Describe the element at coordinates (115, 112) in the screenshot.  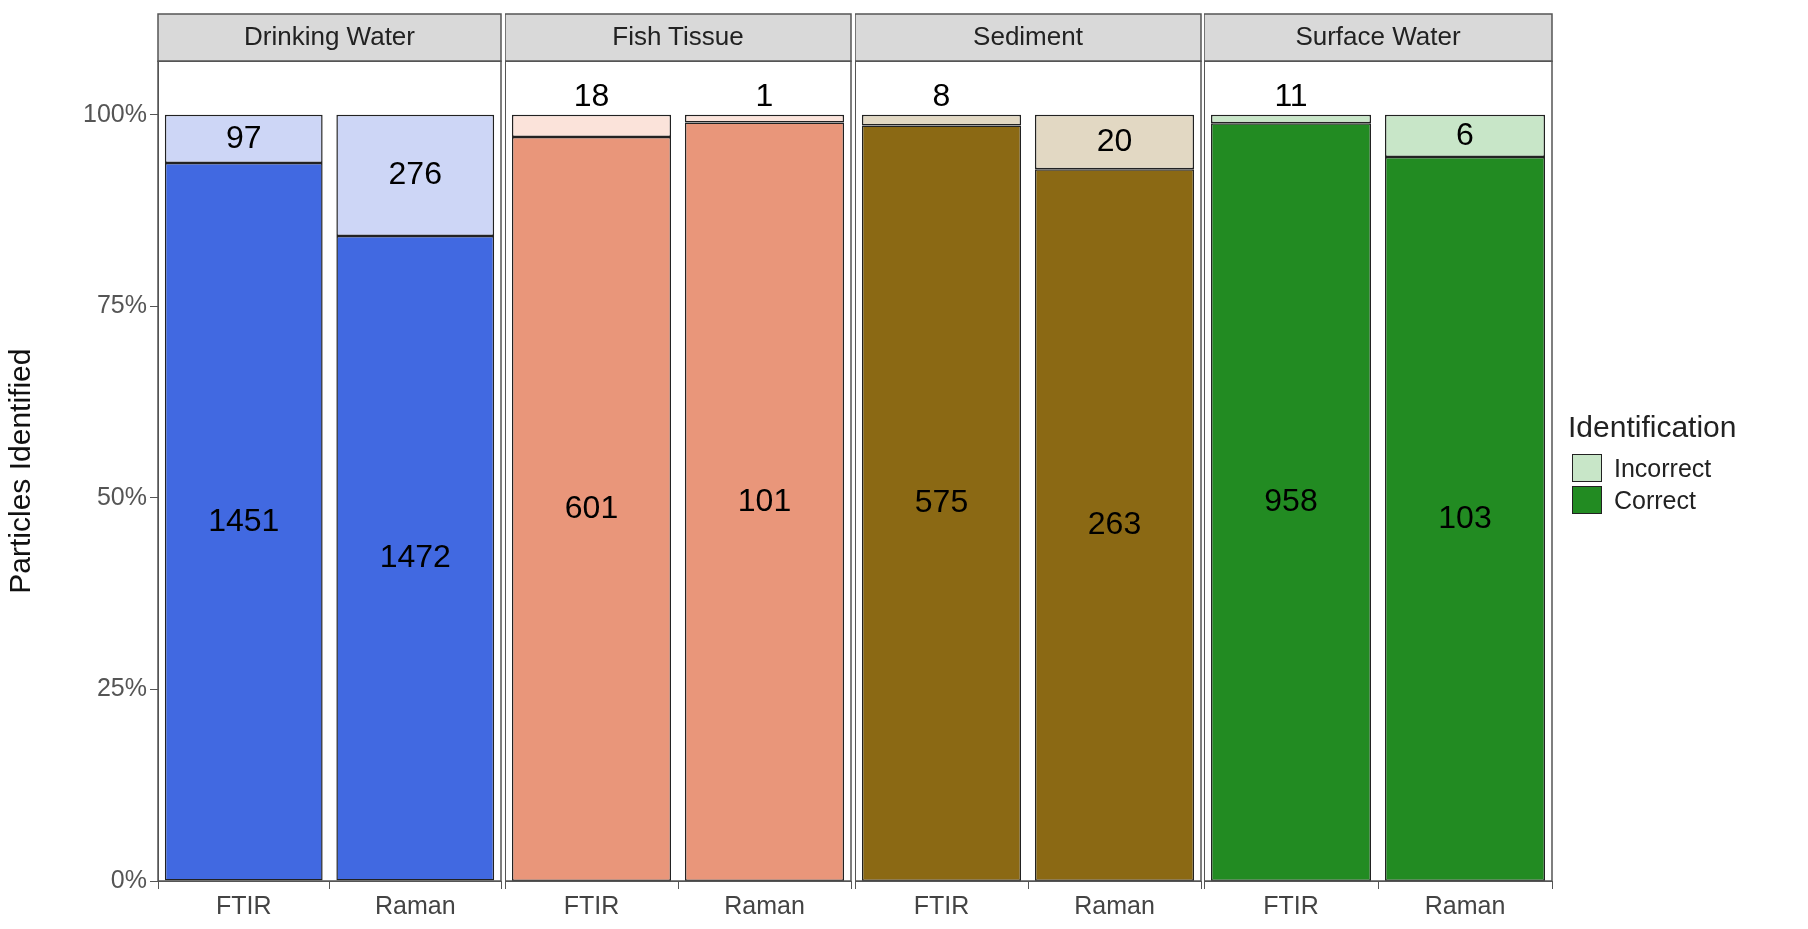
I see `y-tick-label: 100%` at that location.